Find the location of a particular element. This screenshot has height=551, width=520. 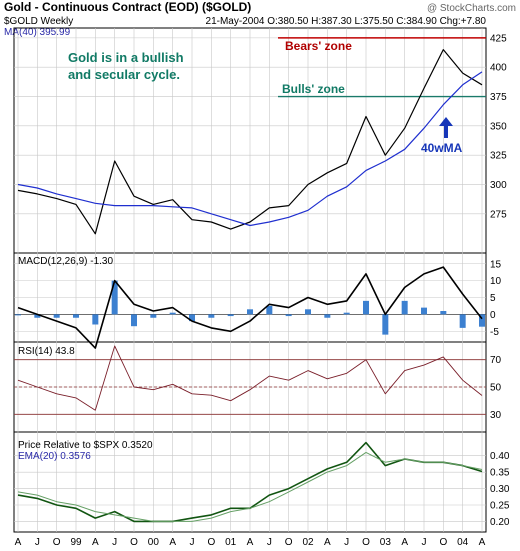

y-tick-label: 15 is located at coordinates (496, 264).